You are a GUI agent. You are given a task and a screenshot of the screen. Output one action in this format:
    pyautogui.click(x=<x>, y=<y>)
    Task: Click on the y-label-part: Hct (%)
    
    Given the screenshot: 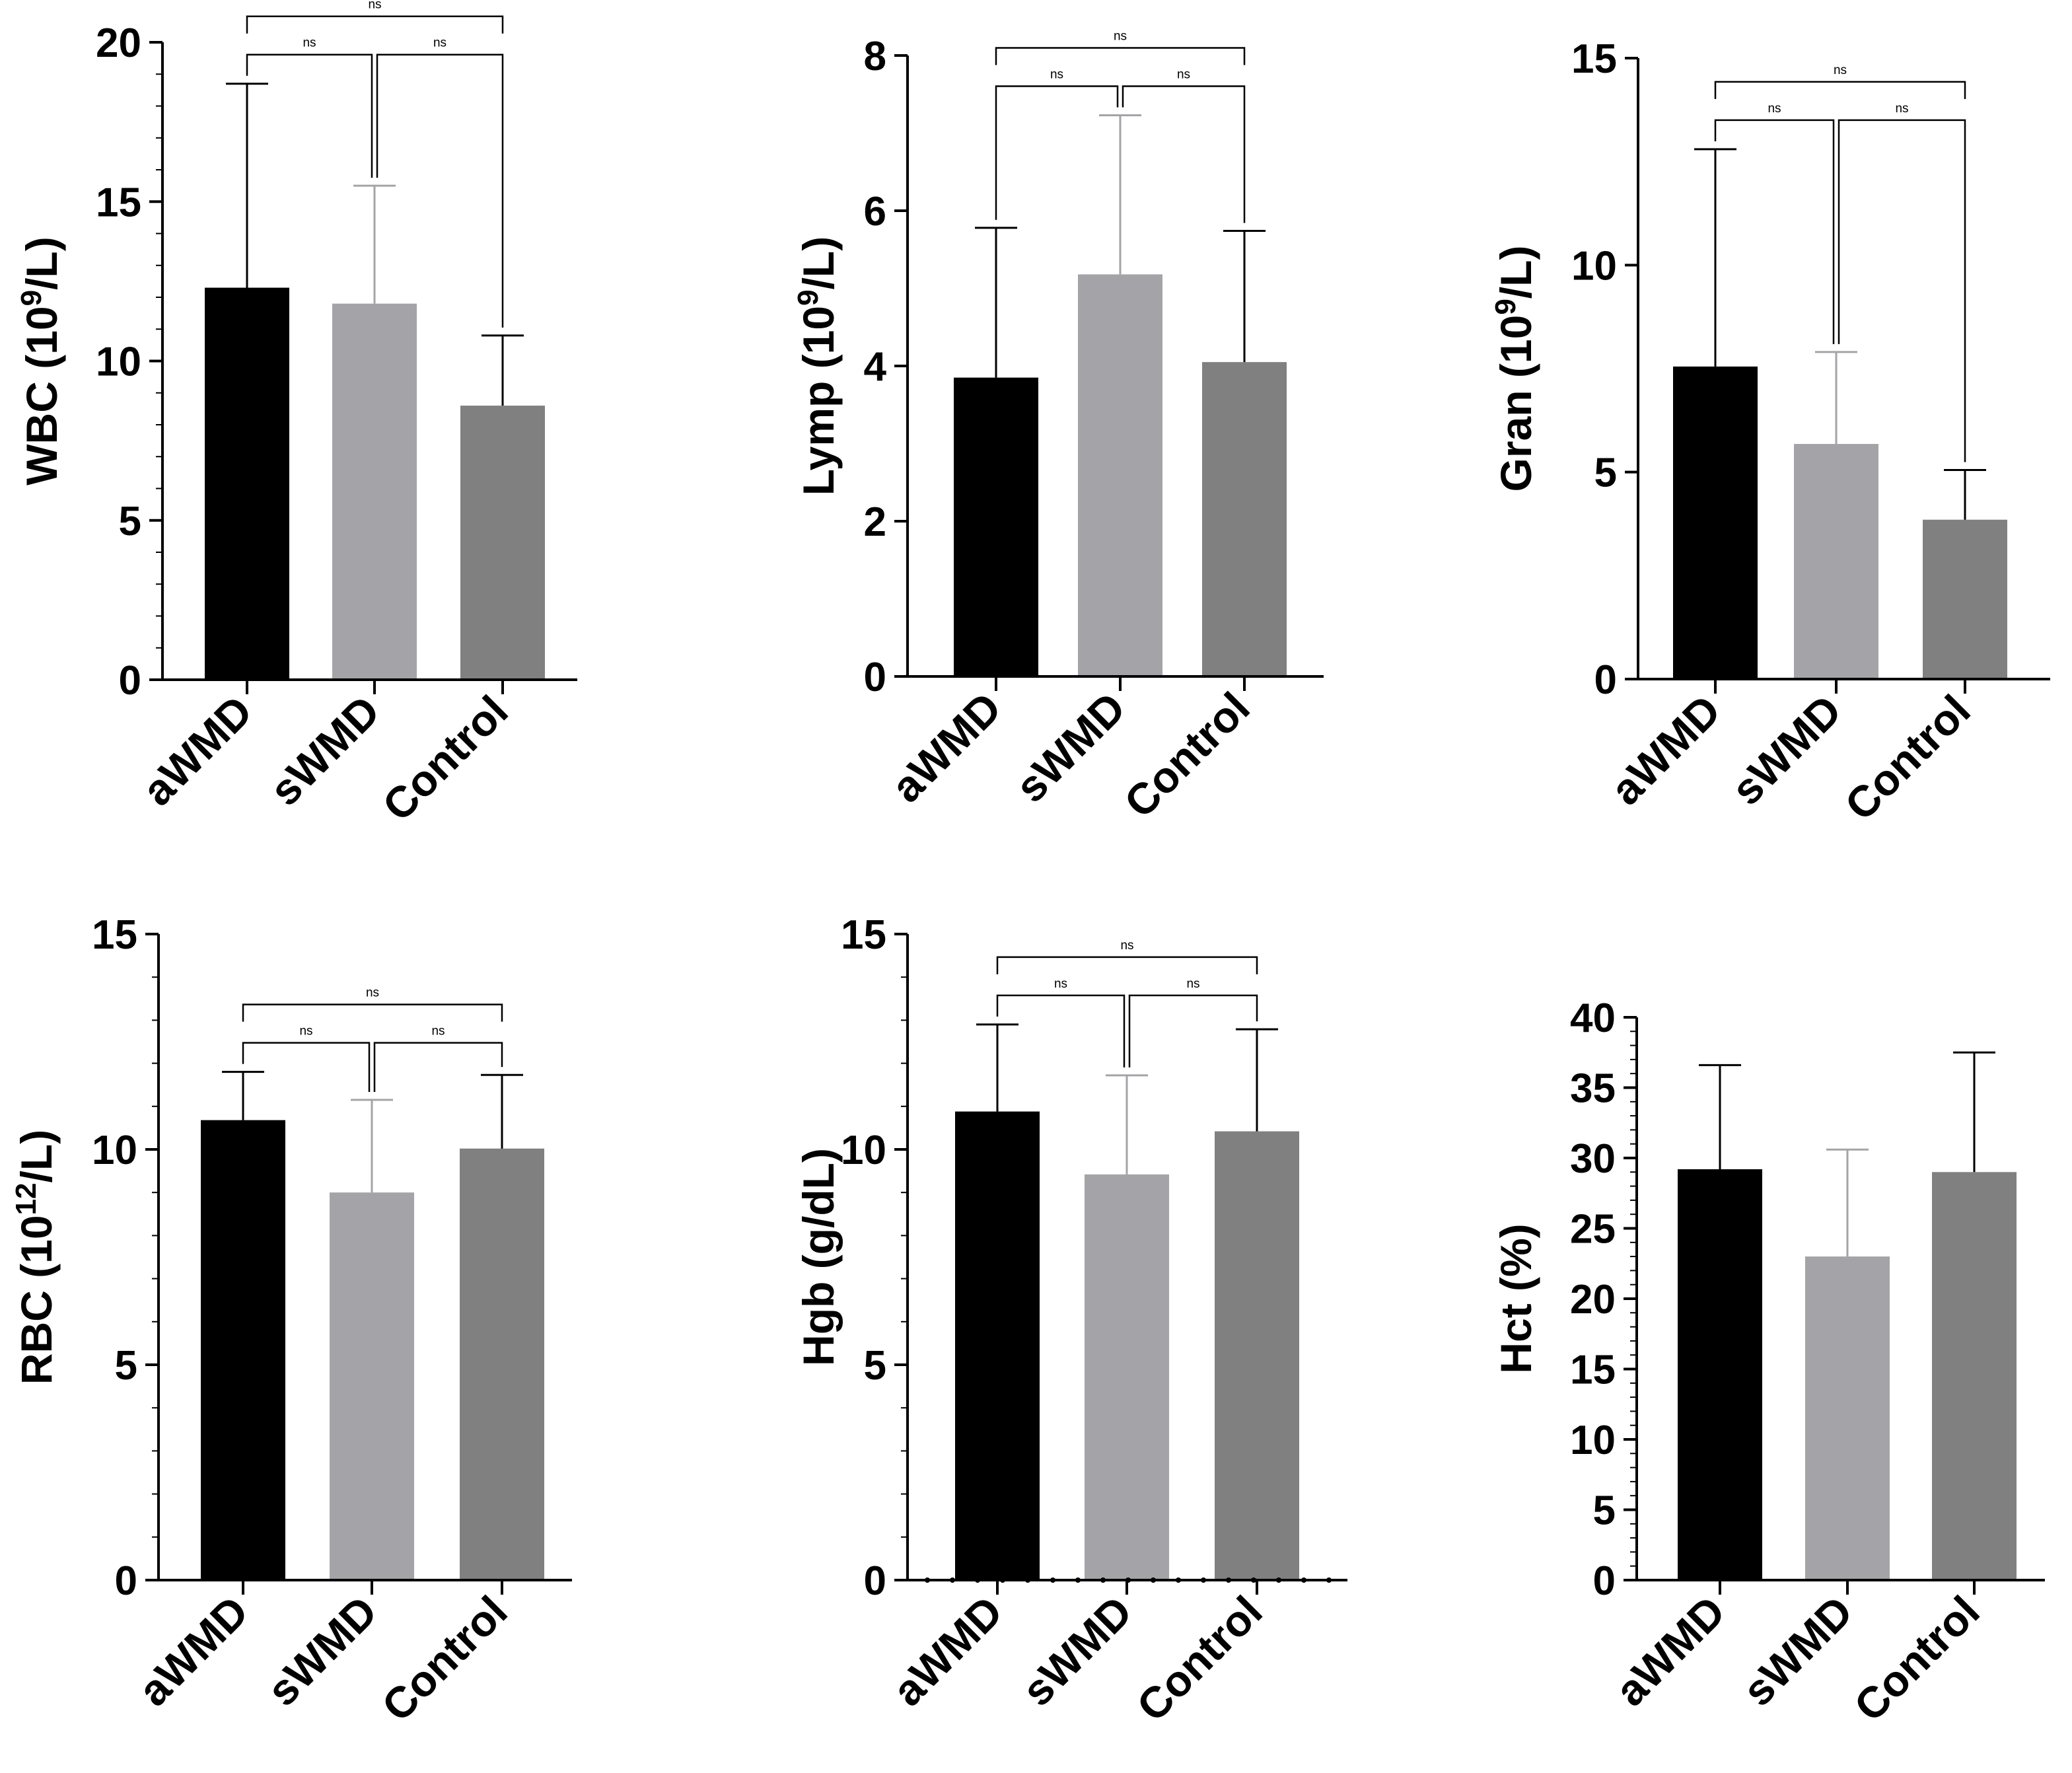 What is the action you would take?
    pyautogui.click(x=1516, y=1298)
    